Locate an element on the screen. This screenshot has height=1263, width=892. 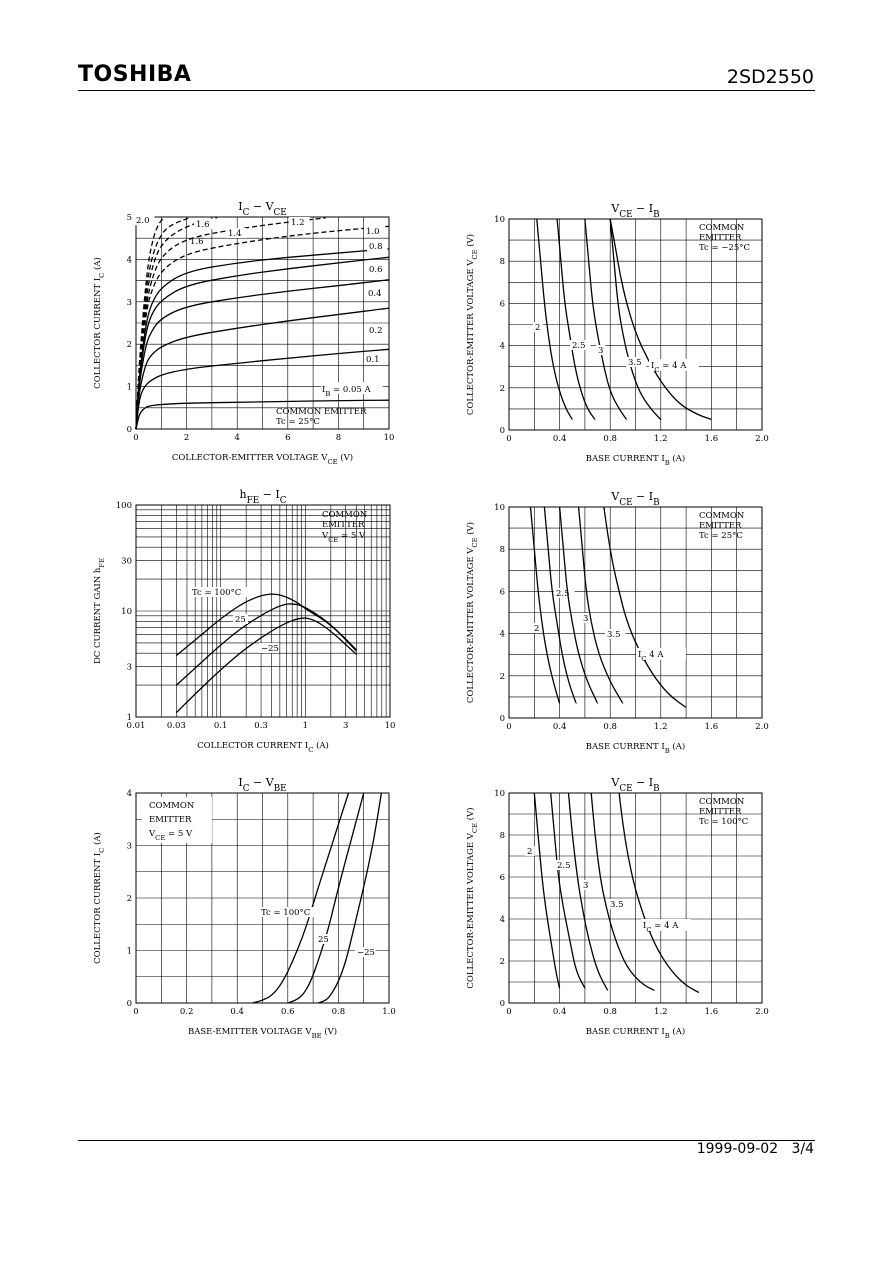
y-tick-label: 100 is located at coordinates (124, 506).